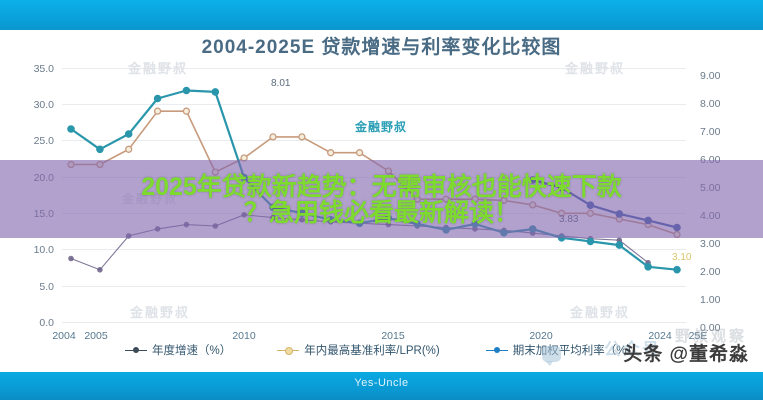 The image size is (763, 400). What do you see at coordinates (496, 350) in the screenshot?
I see `legend-marker-weighted-avg` at bounding box center [496, 350].